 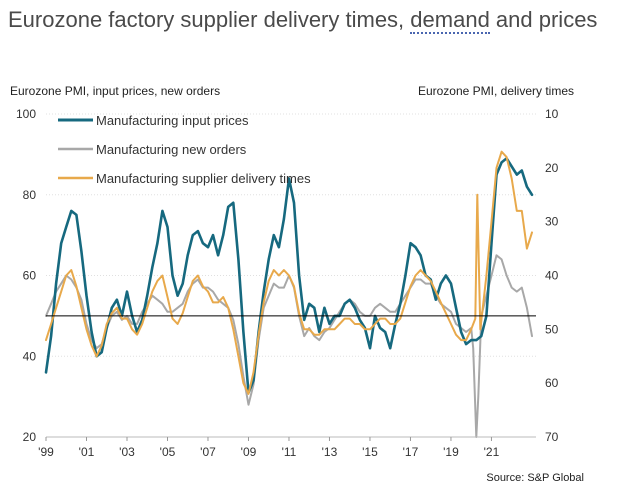 I want to click on x-tick-label: '15, so click(x=370, y=452).